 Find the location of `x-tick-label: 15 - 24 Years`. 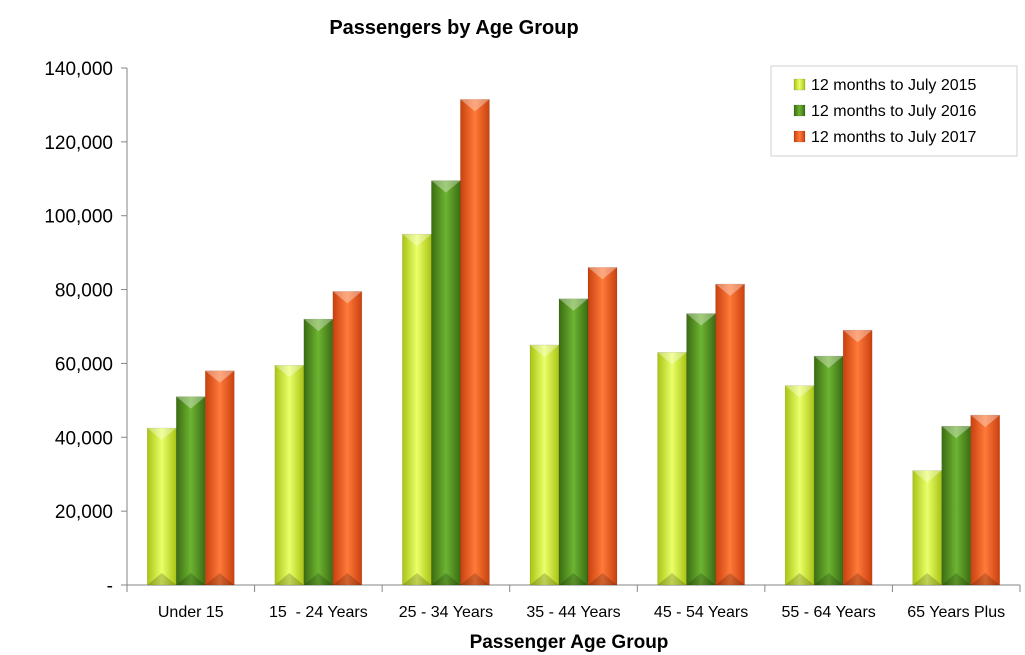

x-tick-label: 15 - 24 Years is located at coordinates (318, 612).